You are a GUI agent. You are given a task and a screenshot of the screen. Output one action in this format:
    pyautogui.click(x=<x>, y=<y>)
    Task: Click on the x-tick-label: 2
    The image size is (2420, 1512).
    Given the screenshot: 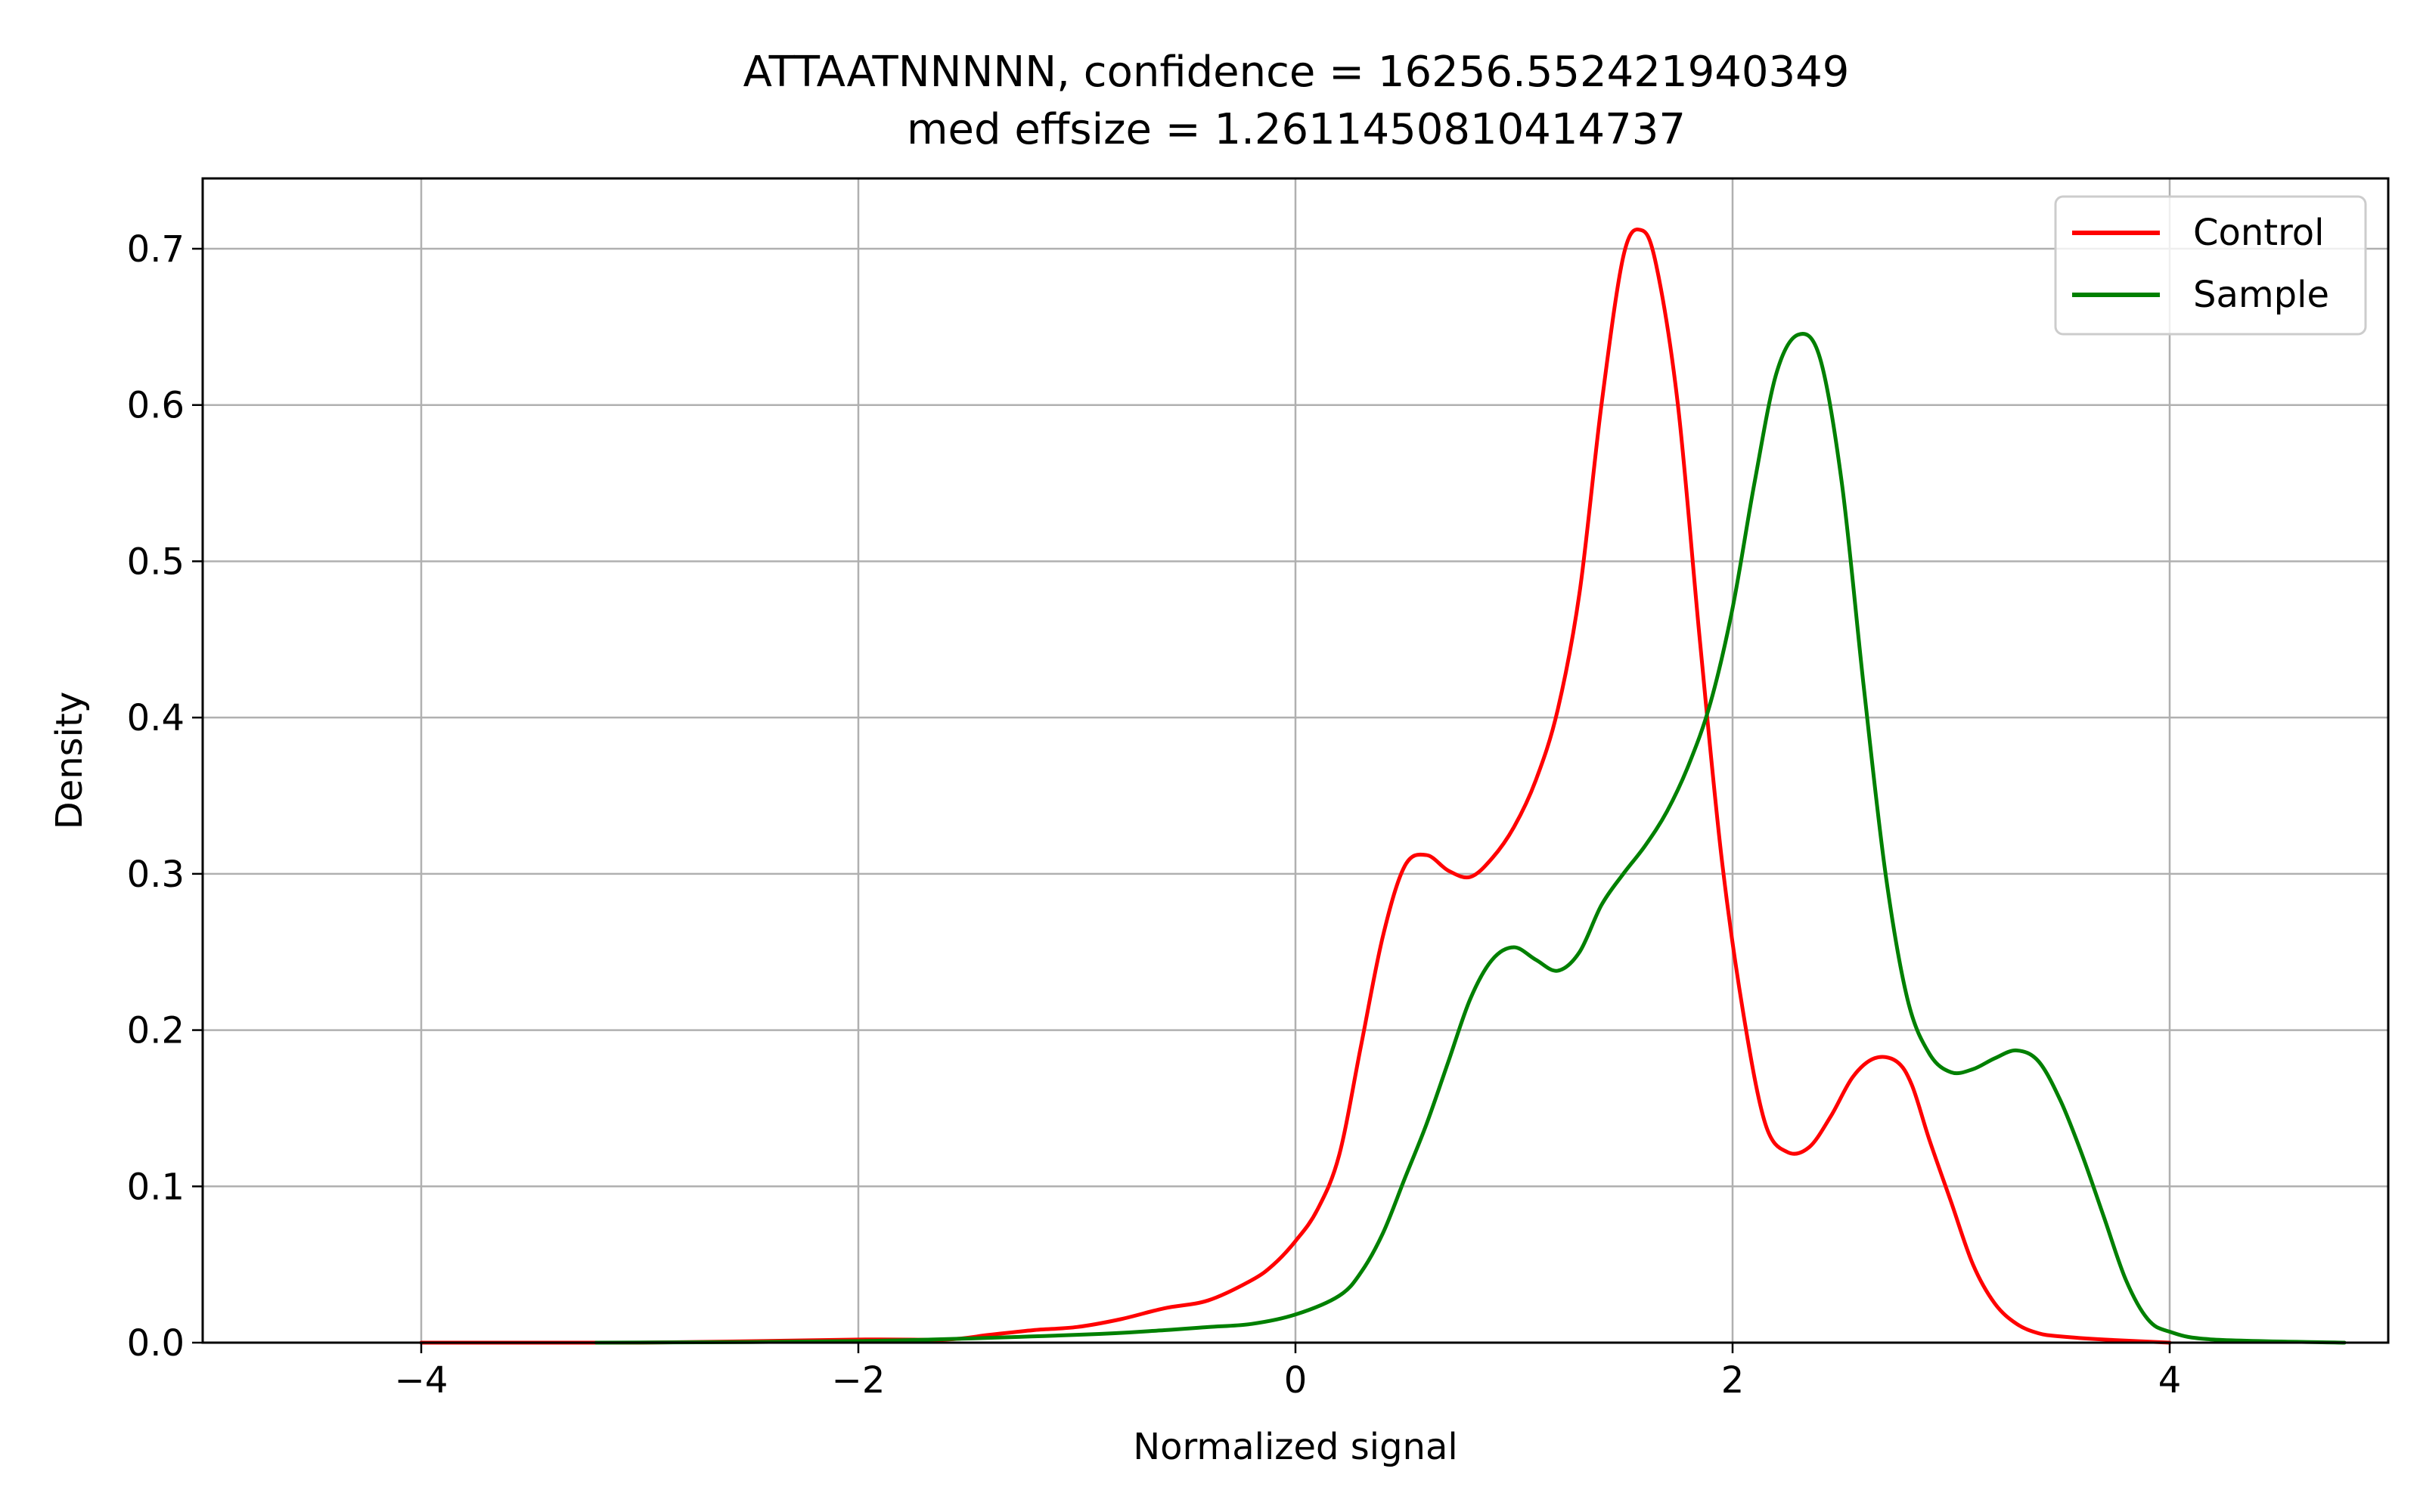 What is the action you would take?
    pyautogui.click(x=1733, y=1380)
    